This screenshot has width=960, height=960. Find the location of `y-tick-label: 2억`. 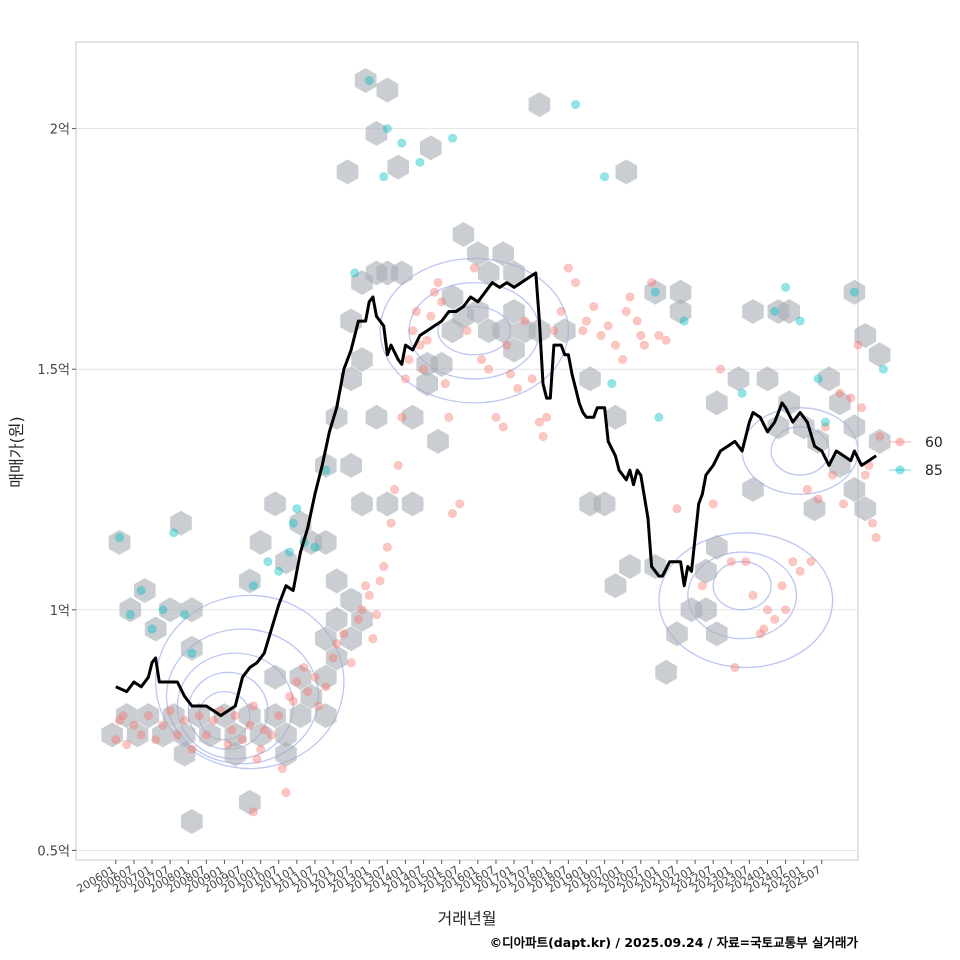

y-tick-label: 2억 is located at coordinates (60, 130).